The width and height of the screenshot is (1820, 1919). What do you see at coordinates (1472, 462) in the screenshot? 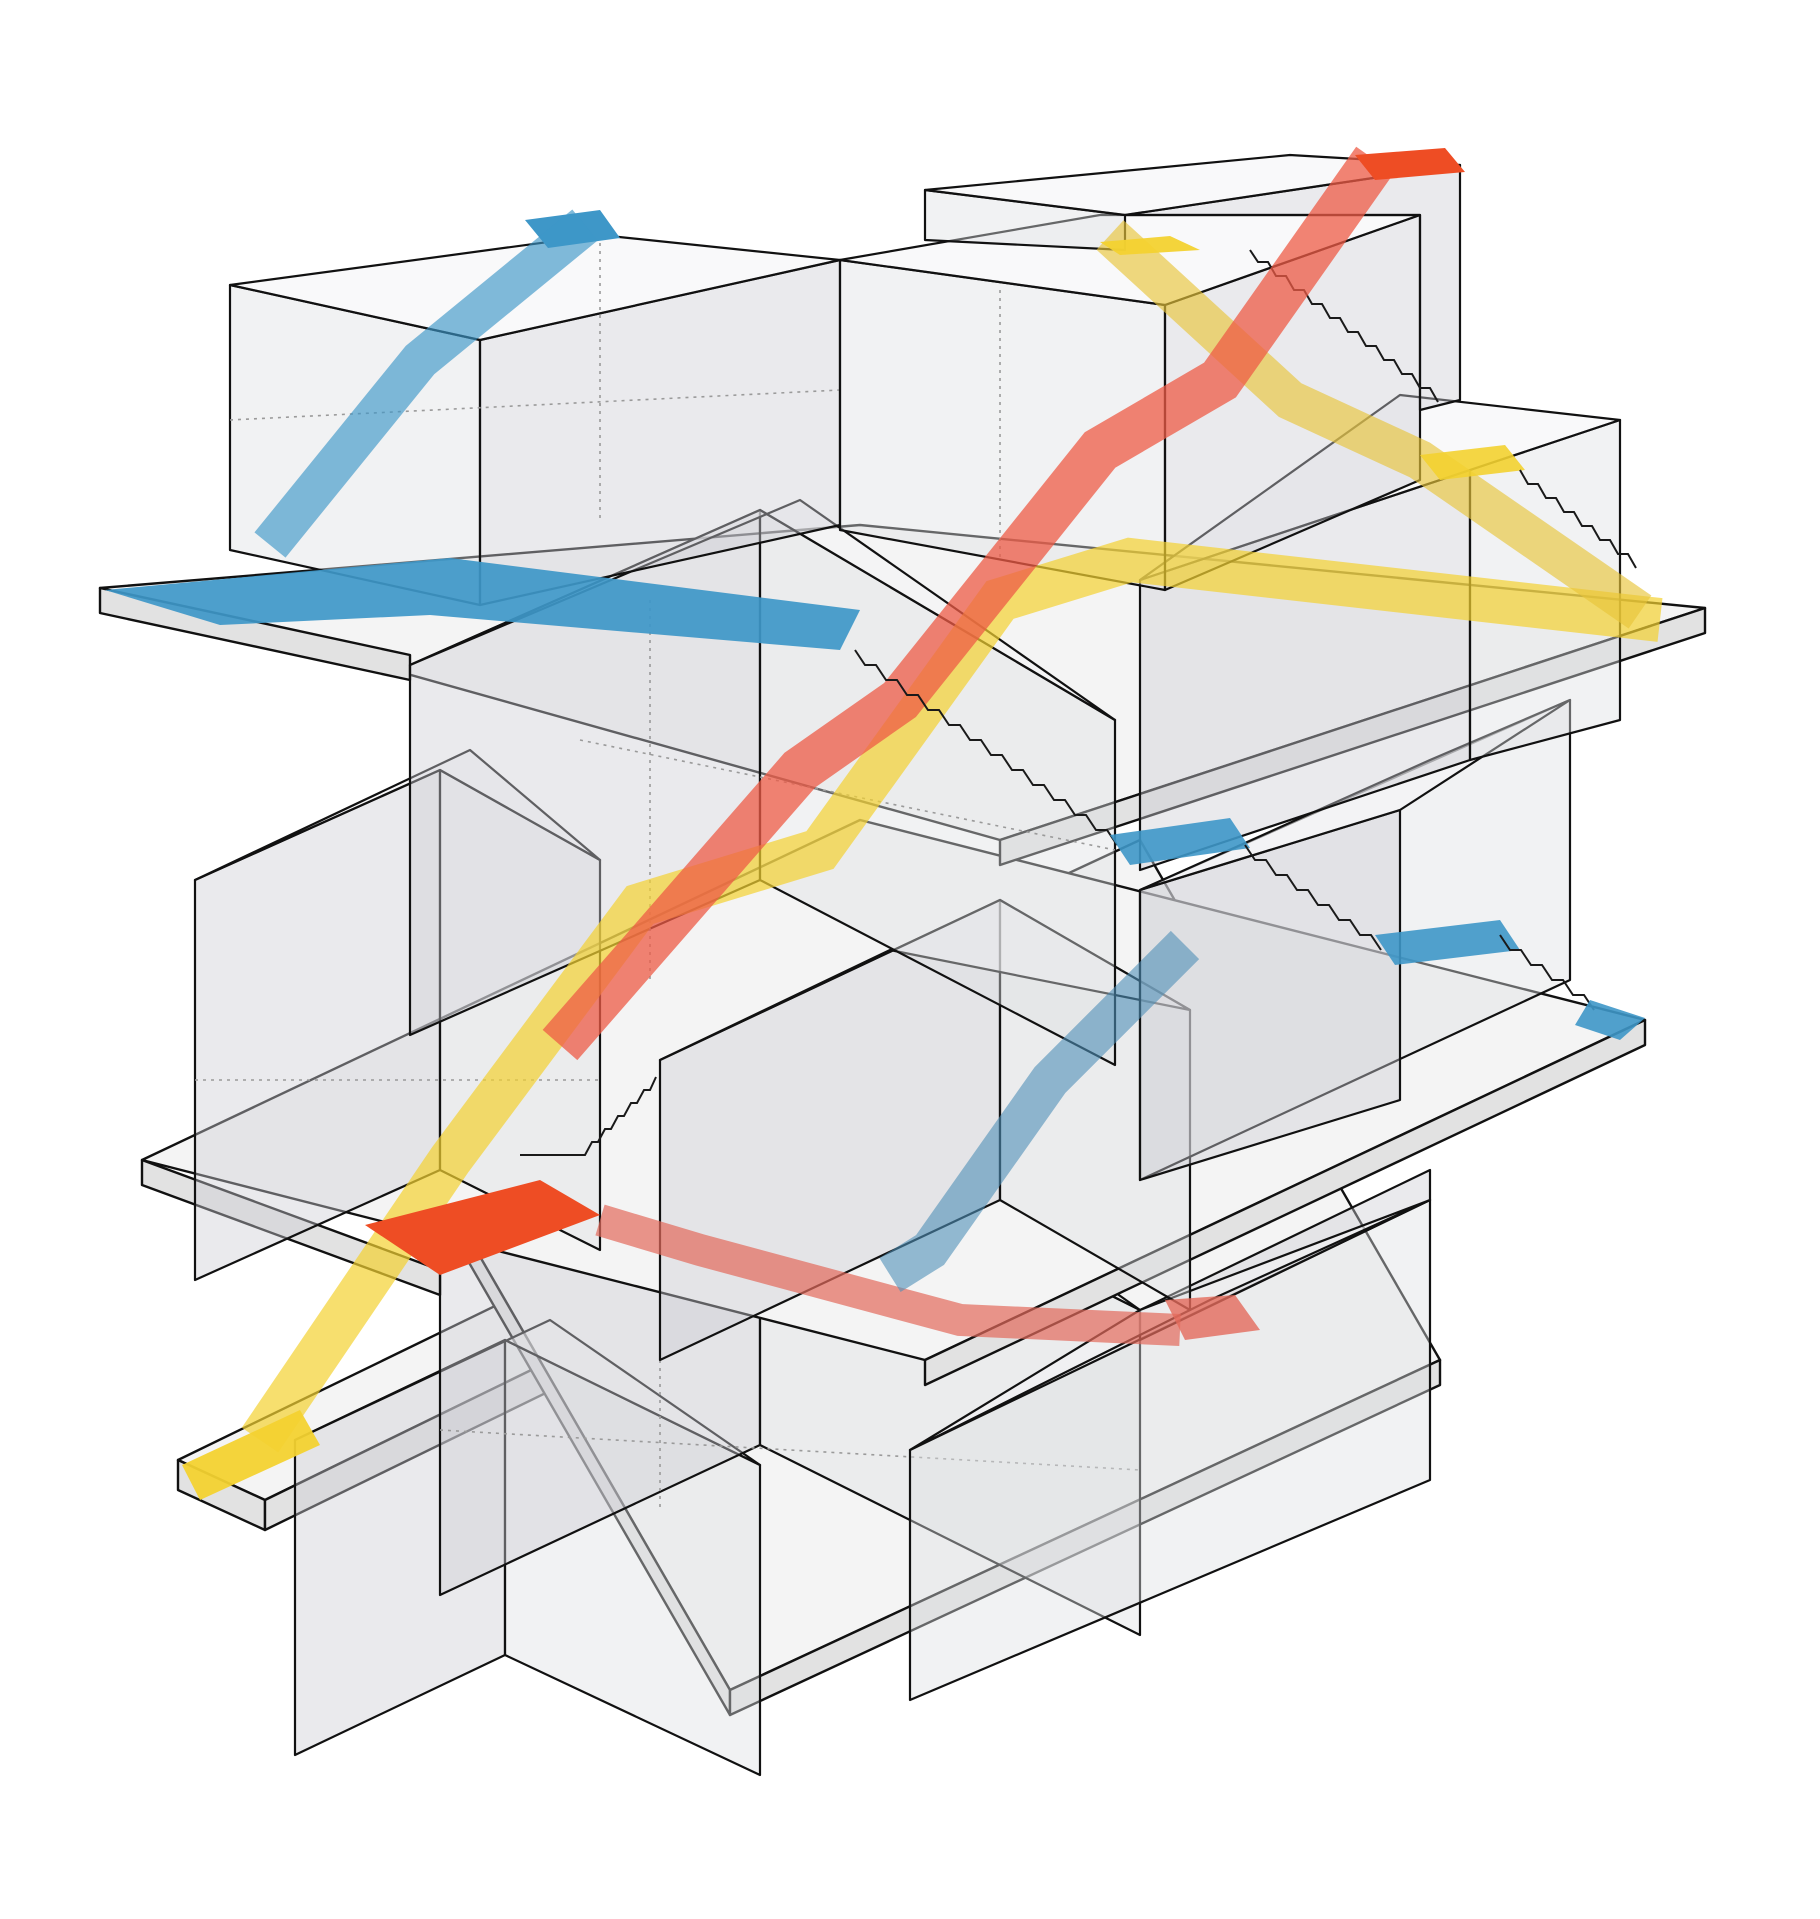
I see `yellow-landing-mid` at bounding box center [1472, 462].